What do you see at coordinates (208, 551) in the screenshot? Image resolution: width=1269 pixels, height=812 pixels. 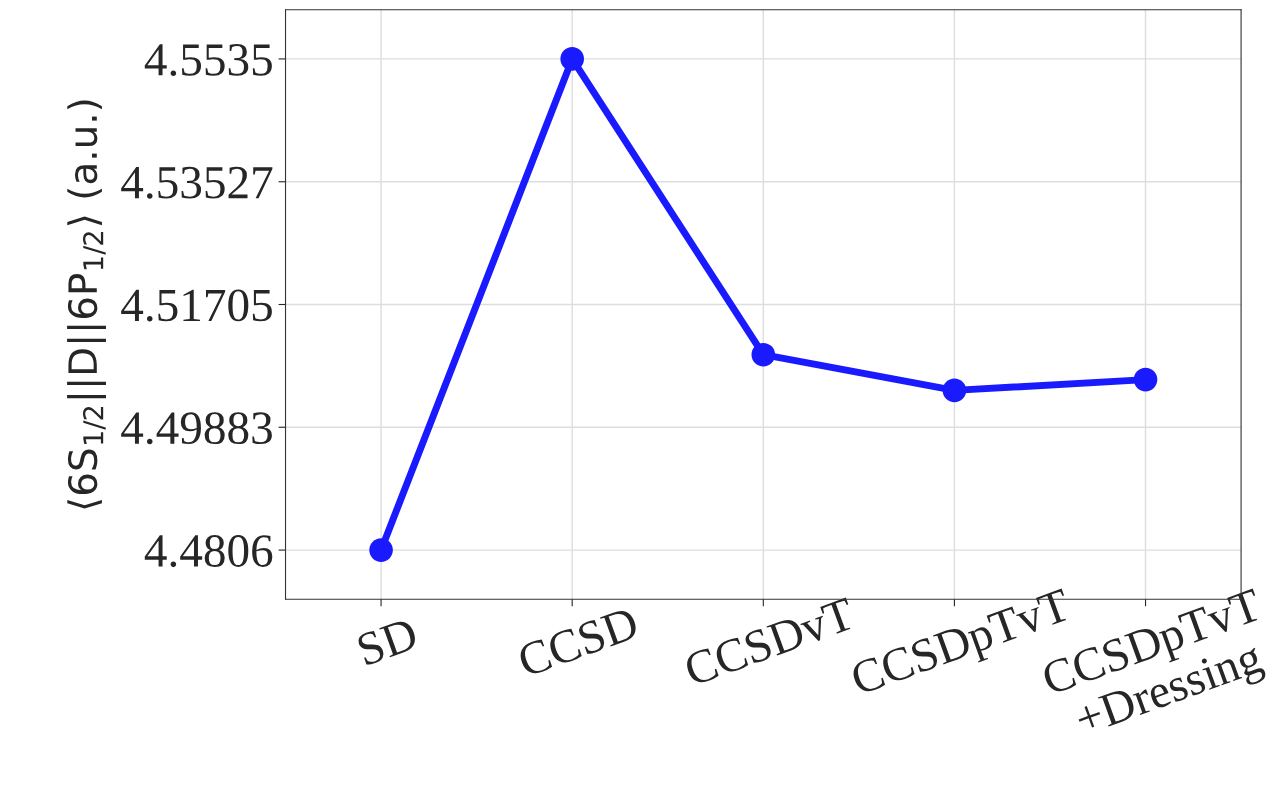 I see `y-tick-label: 4.4806` at bounding box center [208, 551].